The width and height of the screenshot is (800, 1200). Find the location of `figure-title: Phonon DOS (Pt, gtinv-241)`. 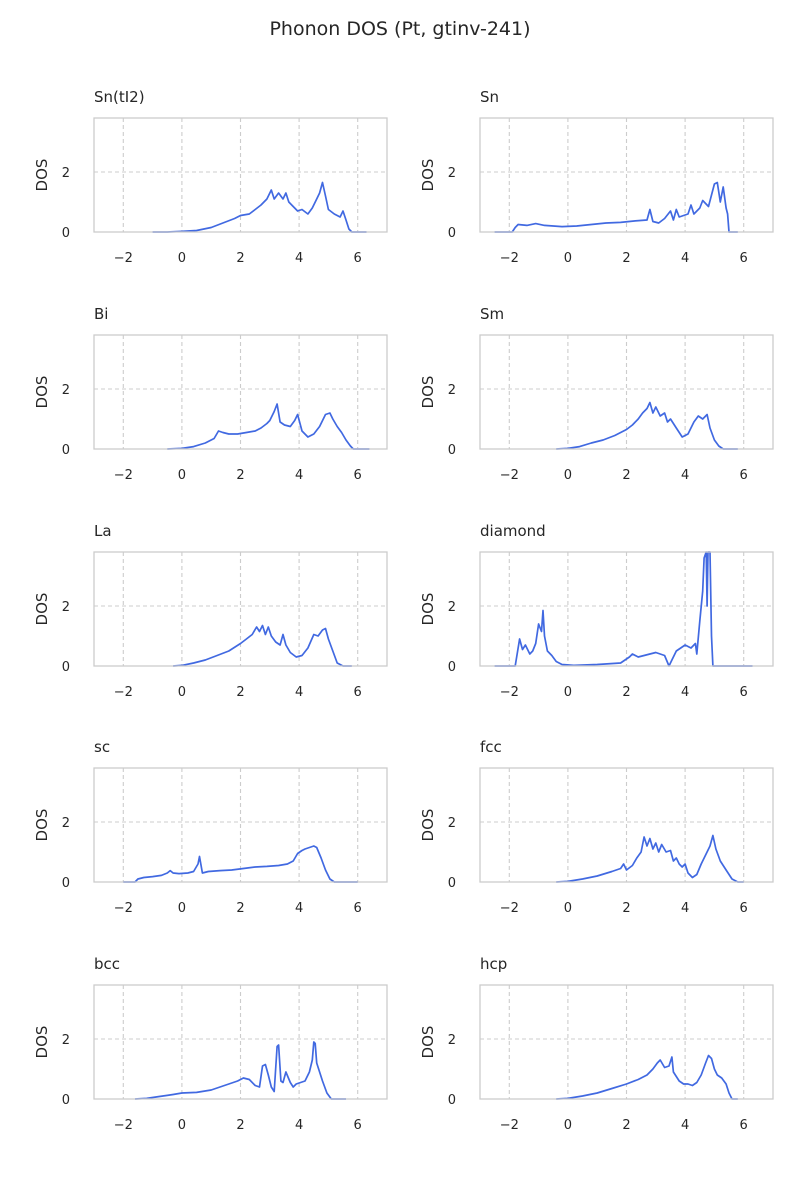

figure-title: Phonon DOS (Pt, gtinv-241) is located at coordinates (400, 29).